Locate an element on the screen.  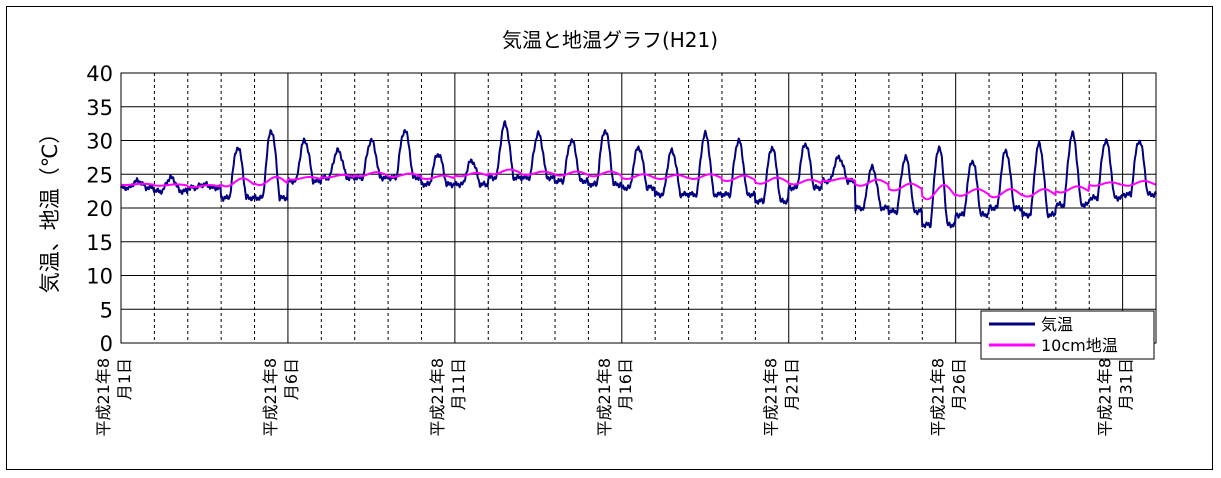
legend-label-air-temp: 気温 is located at coordinates (1057, 324).